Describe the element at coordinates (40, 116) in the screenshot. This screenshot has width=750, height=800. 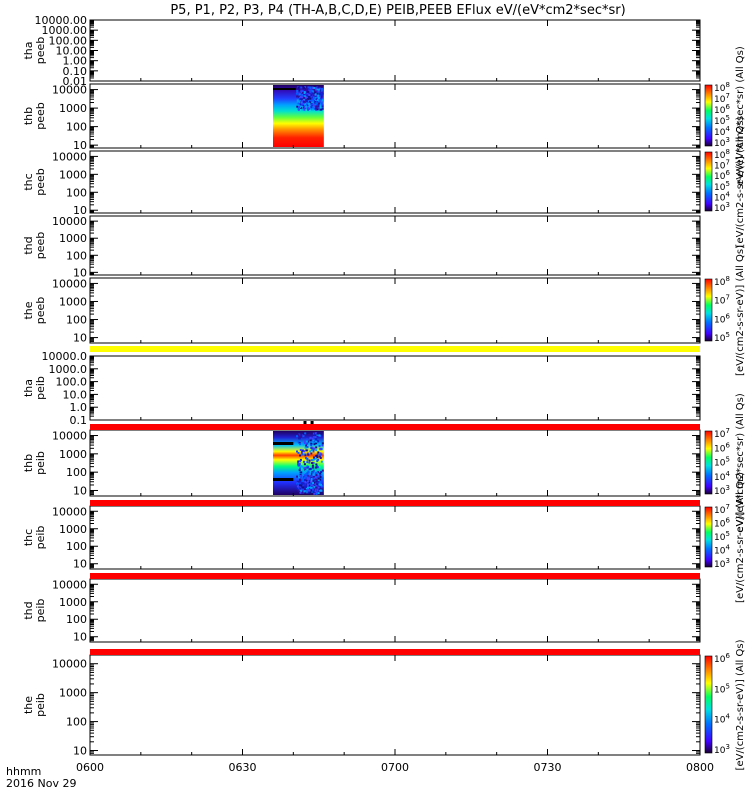
I see `panel-label-species: peeb` at that location.